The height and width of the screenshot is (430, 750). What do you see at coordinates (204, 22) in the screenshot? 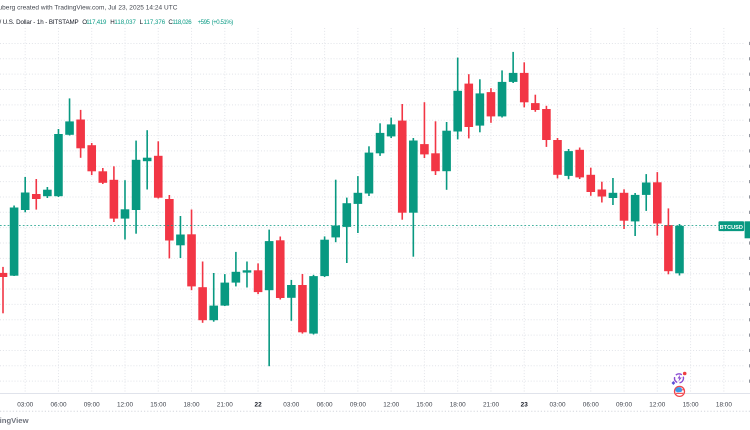
I see `svg-text: +595` at bounding box center [204, 22].